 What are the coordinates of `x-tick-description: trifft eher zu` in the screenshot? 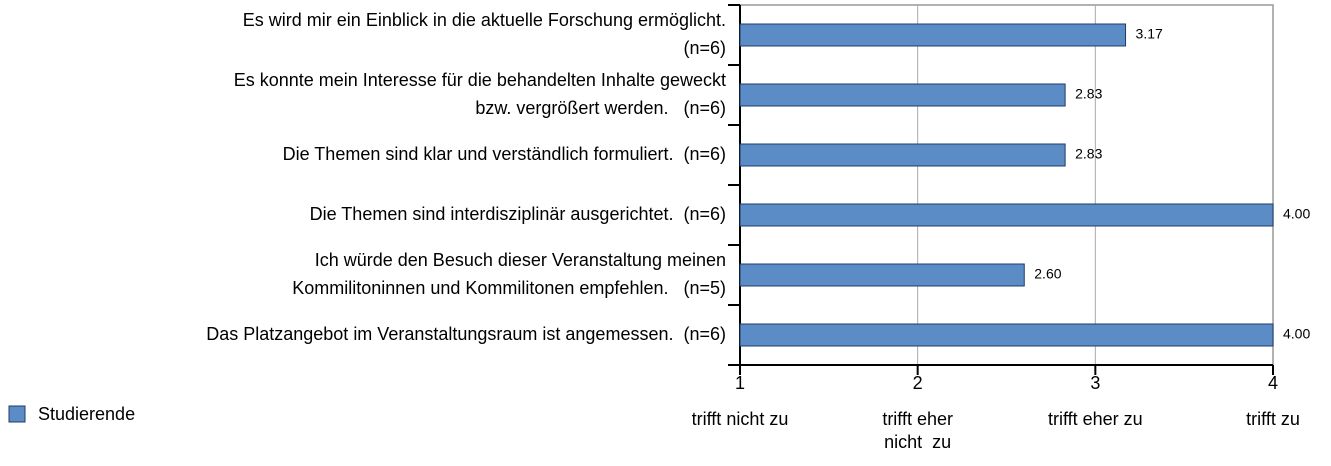 It's located at (1095, 419).